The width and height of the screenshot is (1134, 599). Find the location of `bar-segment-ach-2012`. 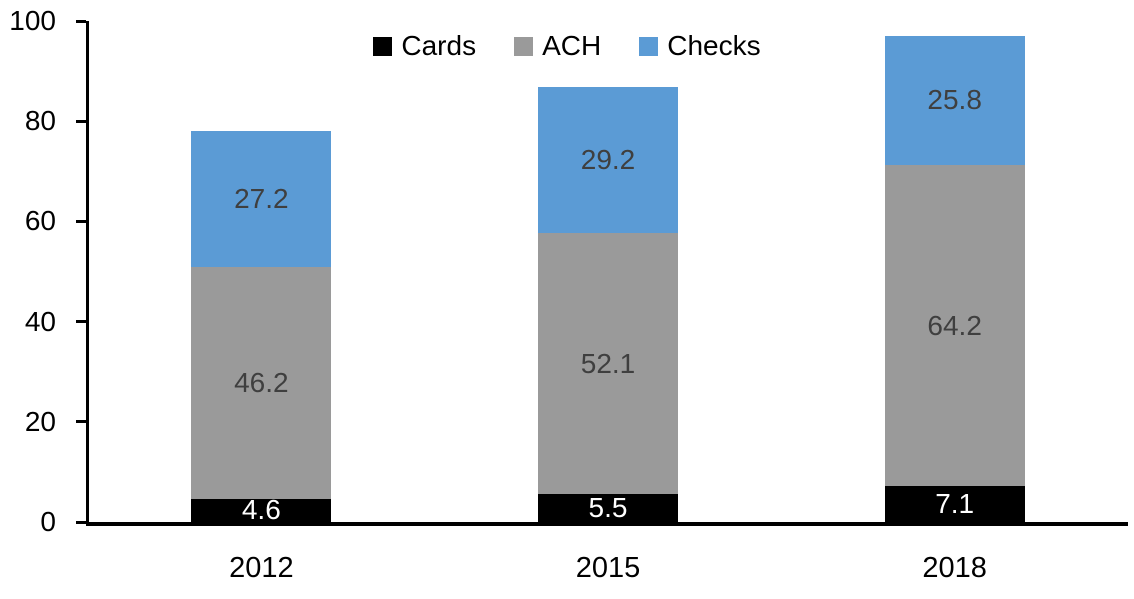

bar-segment-ach-2012 is located at coordinates (261, 383).